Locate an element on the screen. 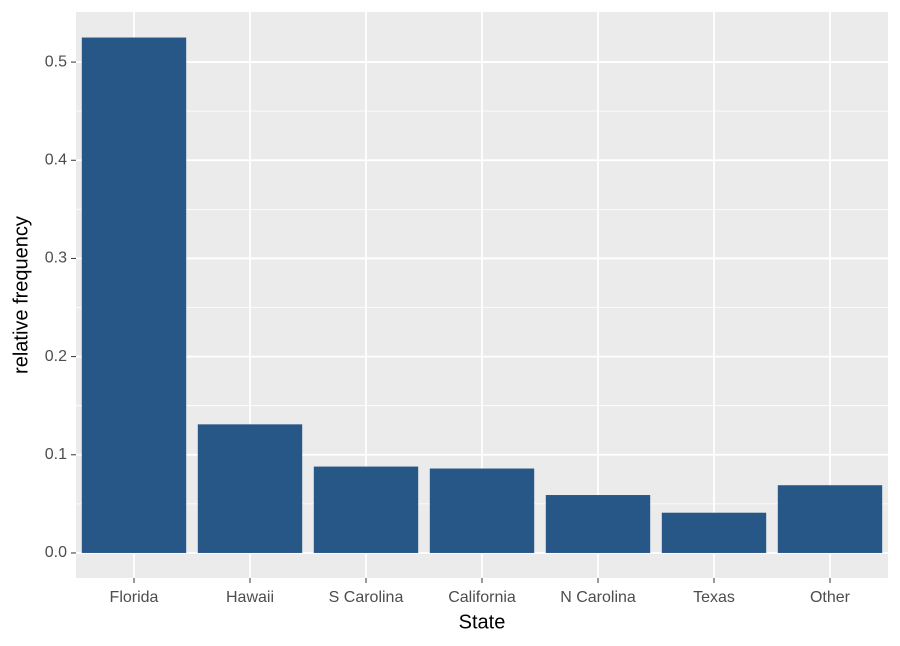 The height and width of the screenshot is (646, 900). x-tick-label: N Carolina is located at coordinates (598, 597).